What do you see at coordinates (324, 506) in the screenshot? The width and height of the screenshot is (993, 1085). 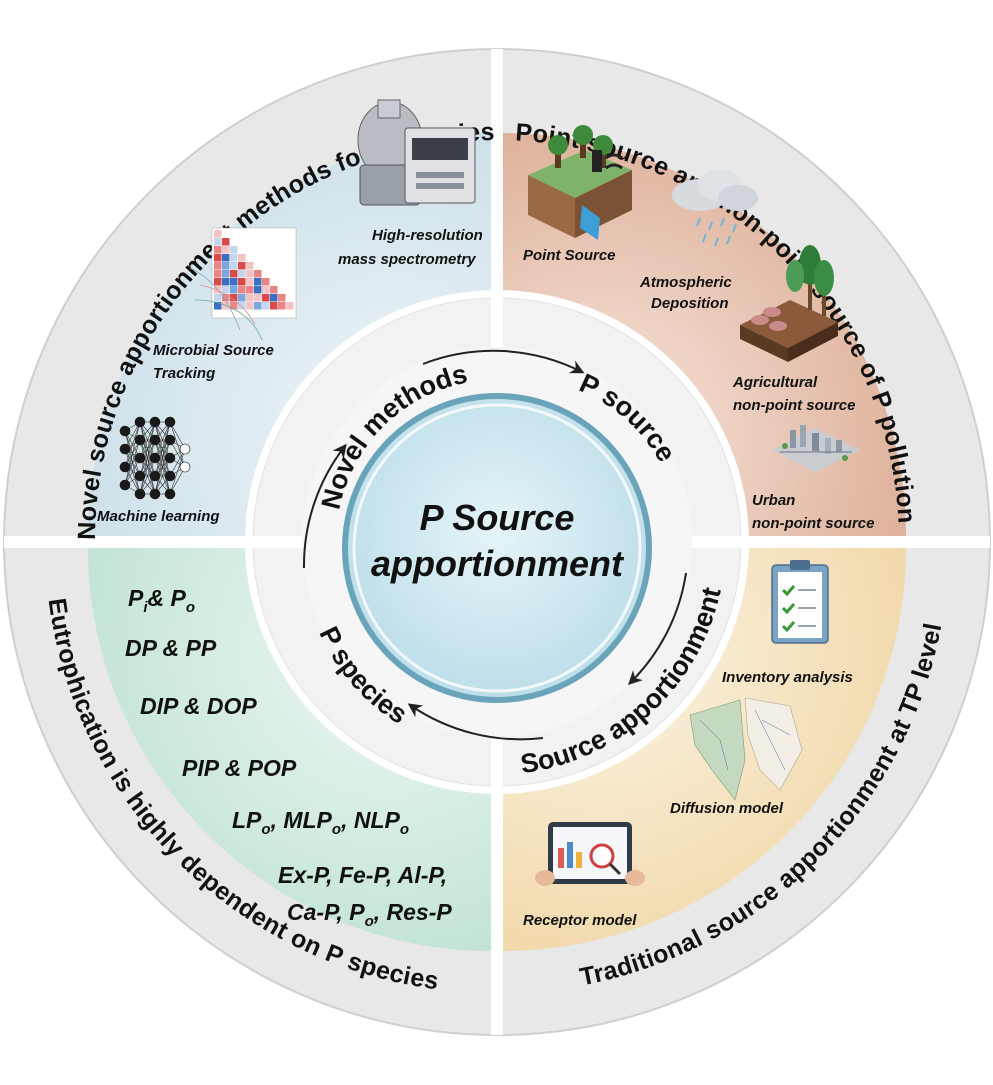 I see `arrow-to-novel-methods` at bounding box center [324, 506].